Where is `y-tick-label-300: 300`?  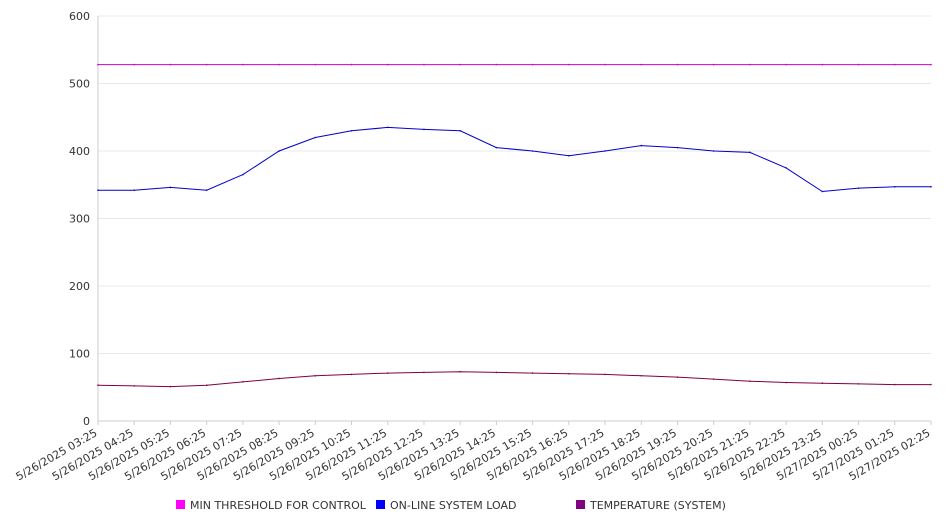 y-tick-label-300: 300 is located at coordinates (79, 219).